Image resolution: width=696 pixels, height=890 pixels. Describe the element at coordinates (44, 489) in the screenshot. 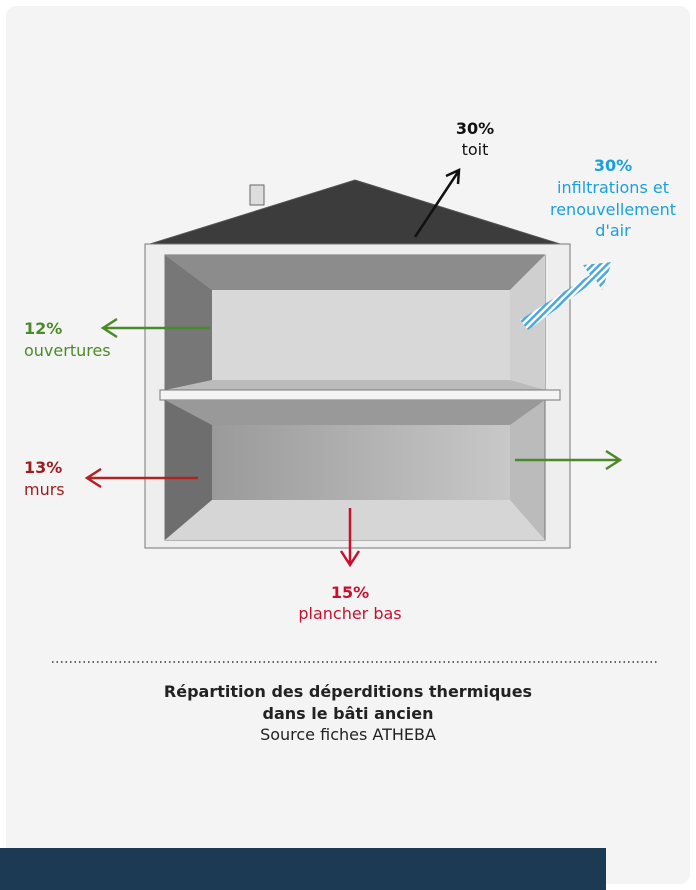

I see `loss-label: murs` at that location.